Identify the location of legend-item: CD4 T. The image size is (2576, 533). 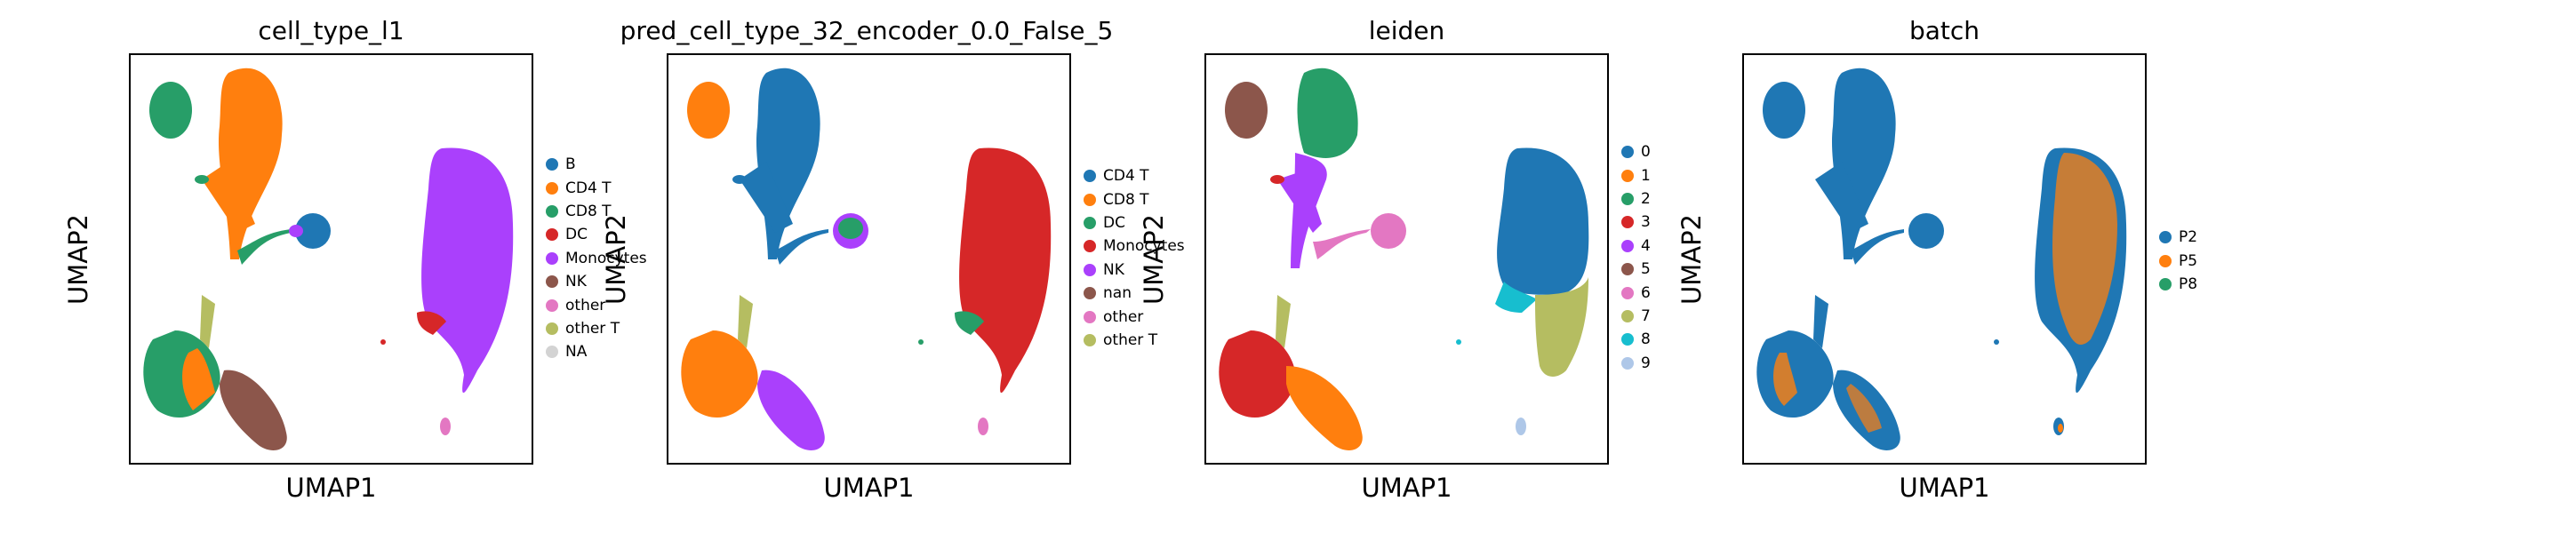
(596, 187).